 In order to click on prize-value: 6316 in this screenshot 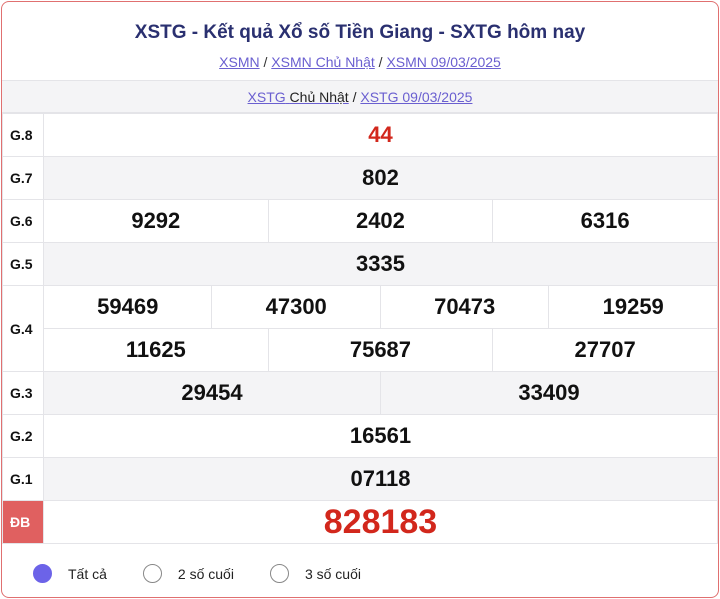, I will do `click(605, 221)`.